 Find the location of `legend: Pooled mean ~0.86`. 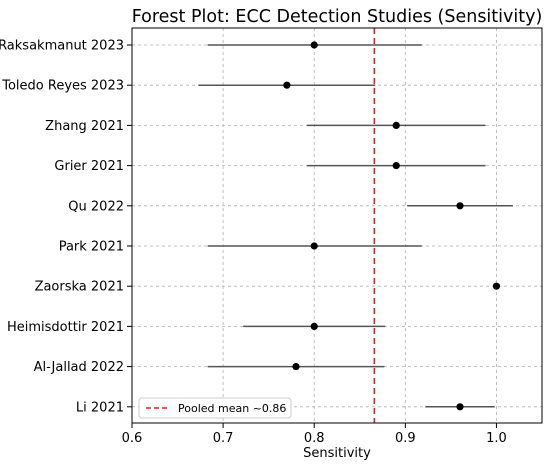

legend: Pooled mean ~0.86 is located at coordinates (215, 408).